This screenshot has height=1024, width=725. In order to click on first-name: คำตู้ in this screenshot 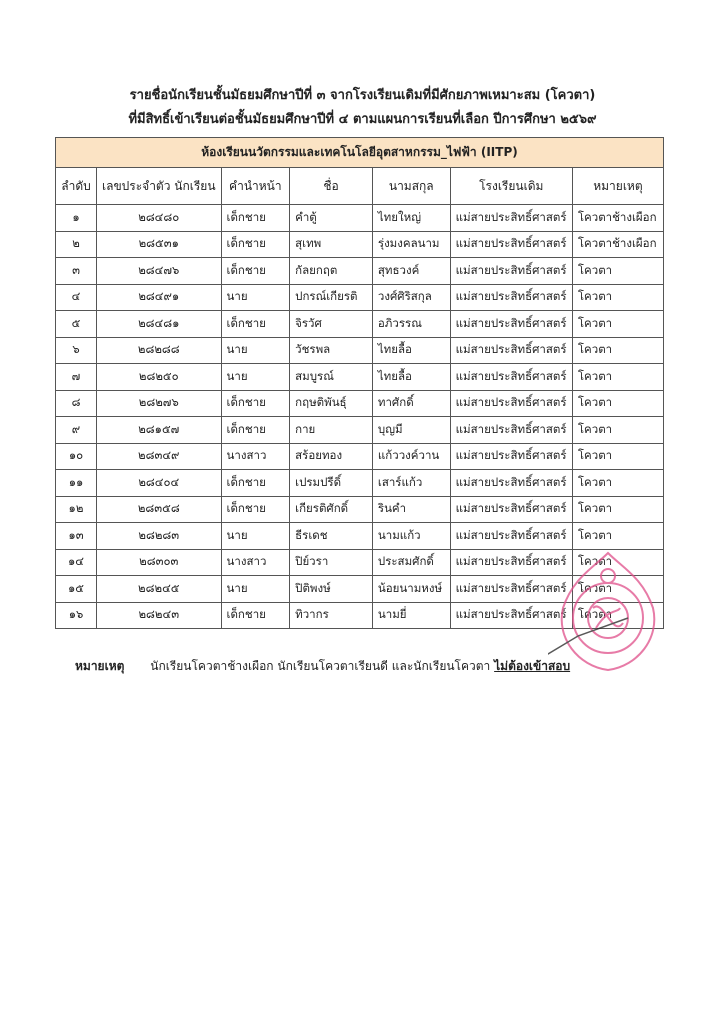, I will do `click(331, 218)`.